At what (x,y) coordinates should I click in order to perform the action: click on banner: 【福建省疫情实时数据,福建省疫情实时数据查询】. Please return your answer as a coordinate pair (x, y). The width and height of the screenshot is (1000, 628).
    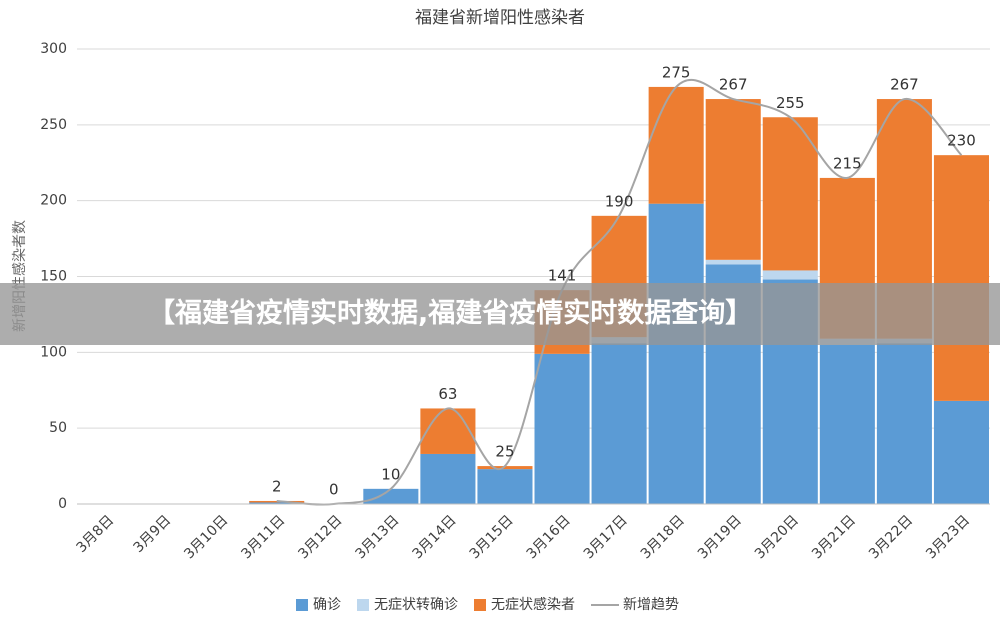
    Looking at the image, I should click on (500, 314).